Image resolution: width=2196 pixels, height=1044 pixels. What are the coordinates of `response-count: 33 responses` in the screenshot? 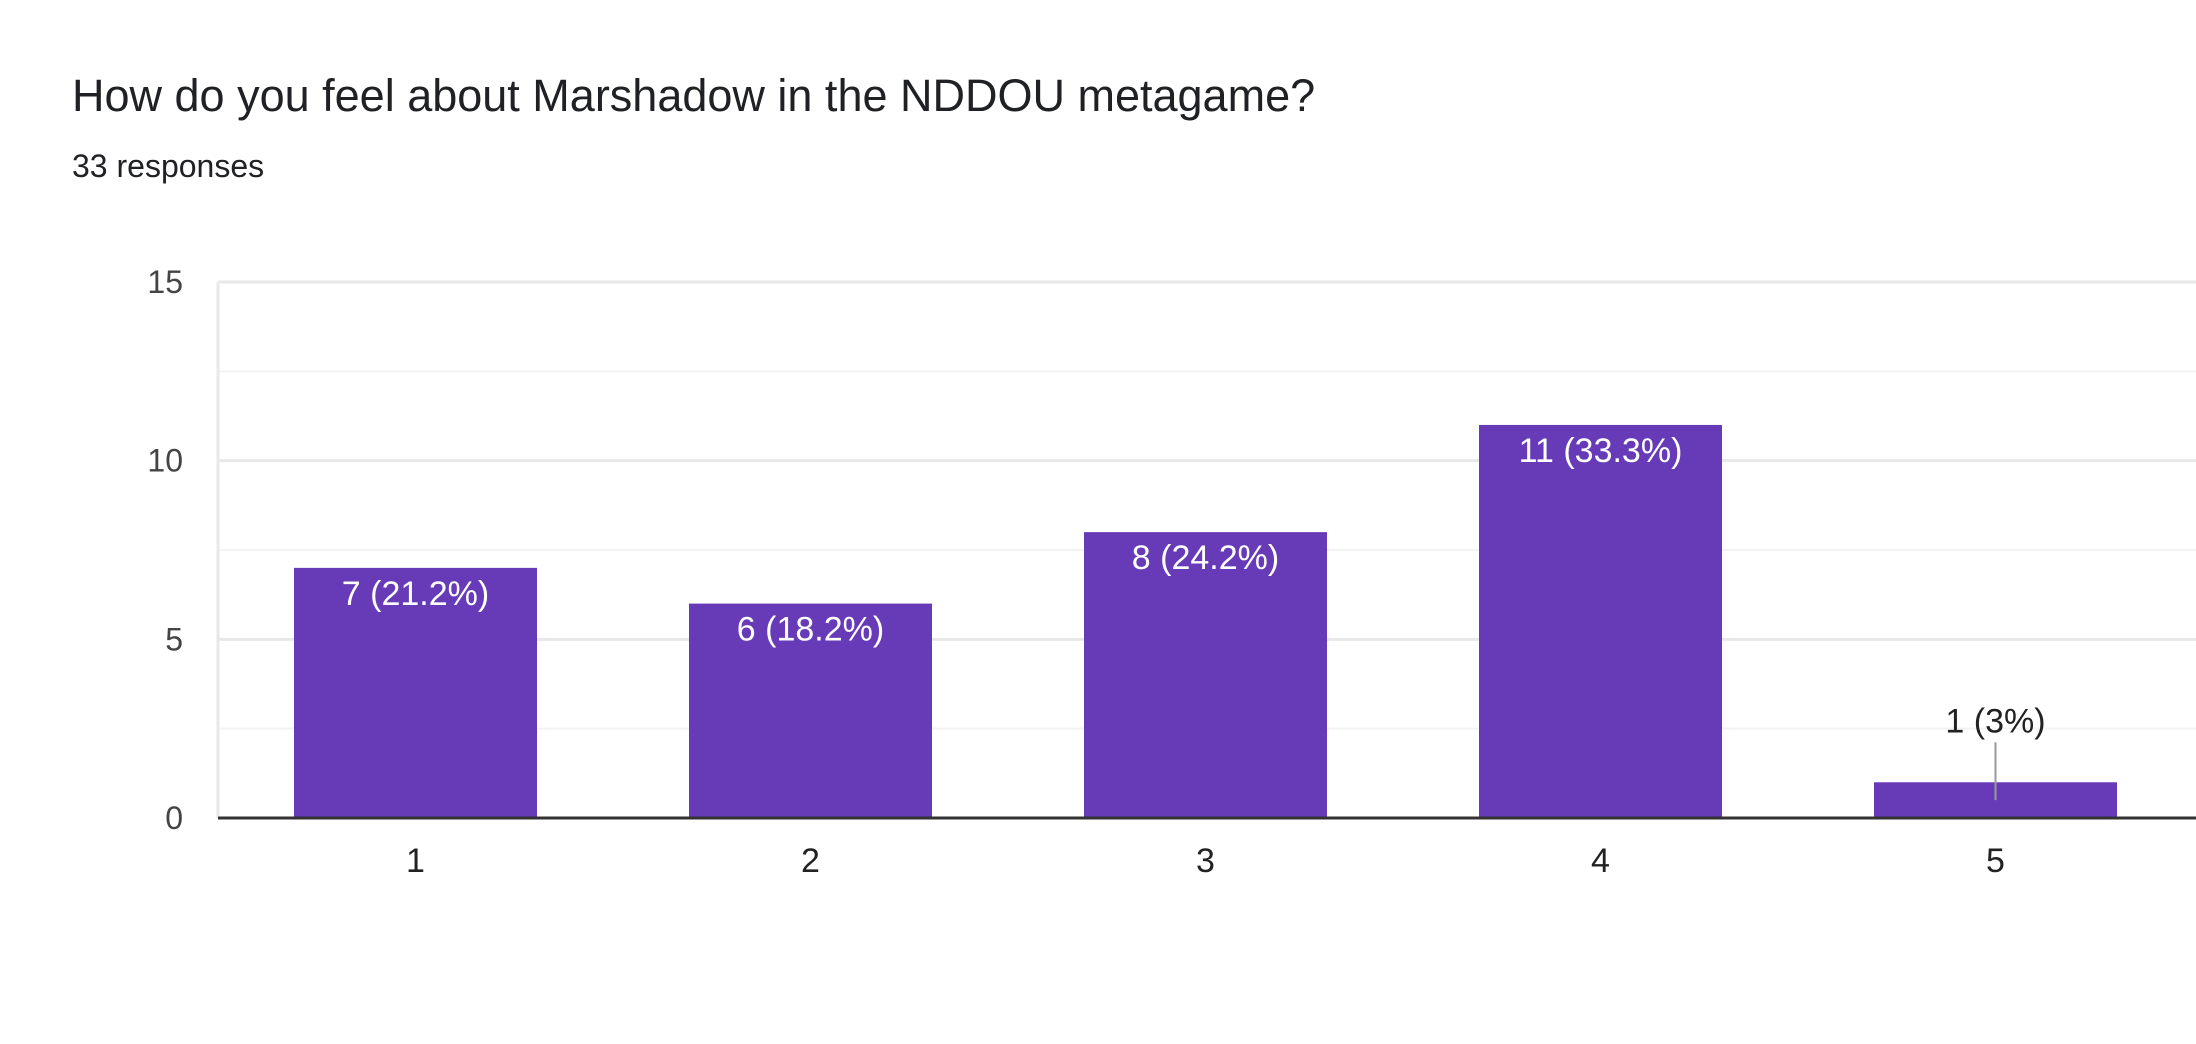 It's located at (168, 166).